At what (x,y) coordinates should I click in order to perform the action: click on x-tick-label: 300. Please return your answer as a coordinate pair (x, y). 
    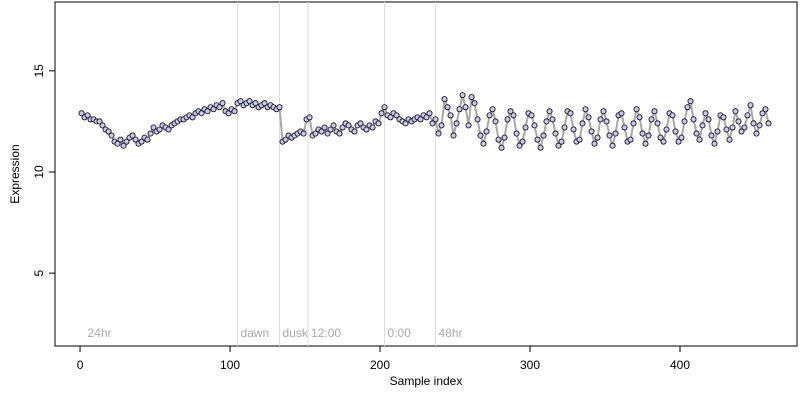
    Looking at the image, I should click on (530, 365).